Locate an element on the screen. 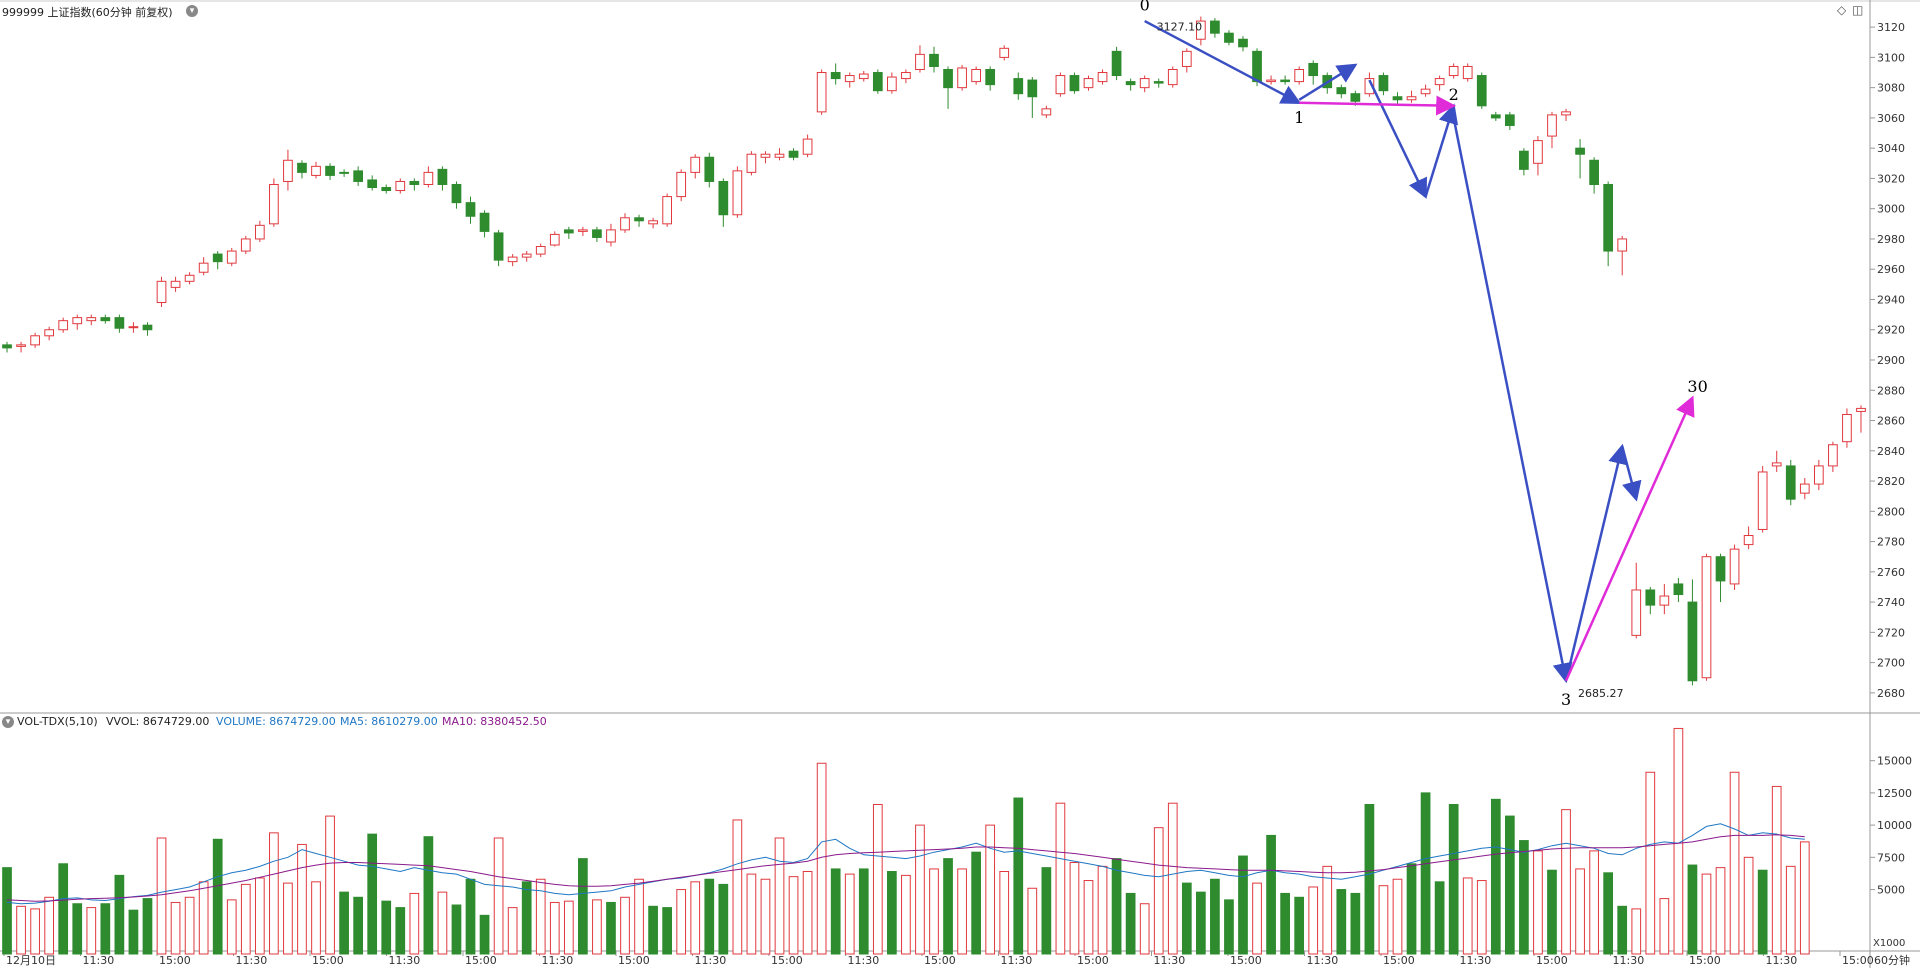 This screenshot has height=968, width=1920. diamond-icon: ◇ is located at coordinates (1842, 10).